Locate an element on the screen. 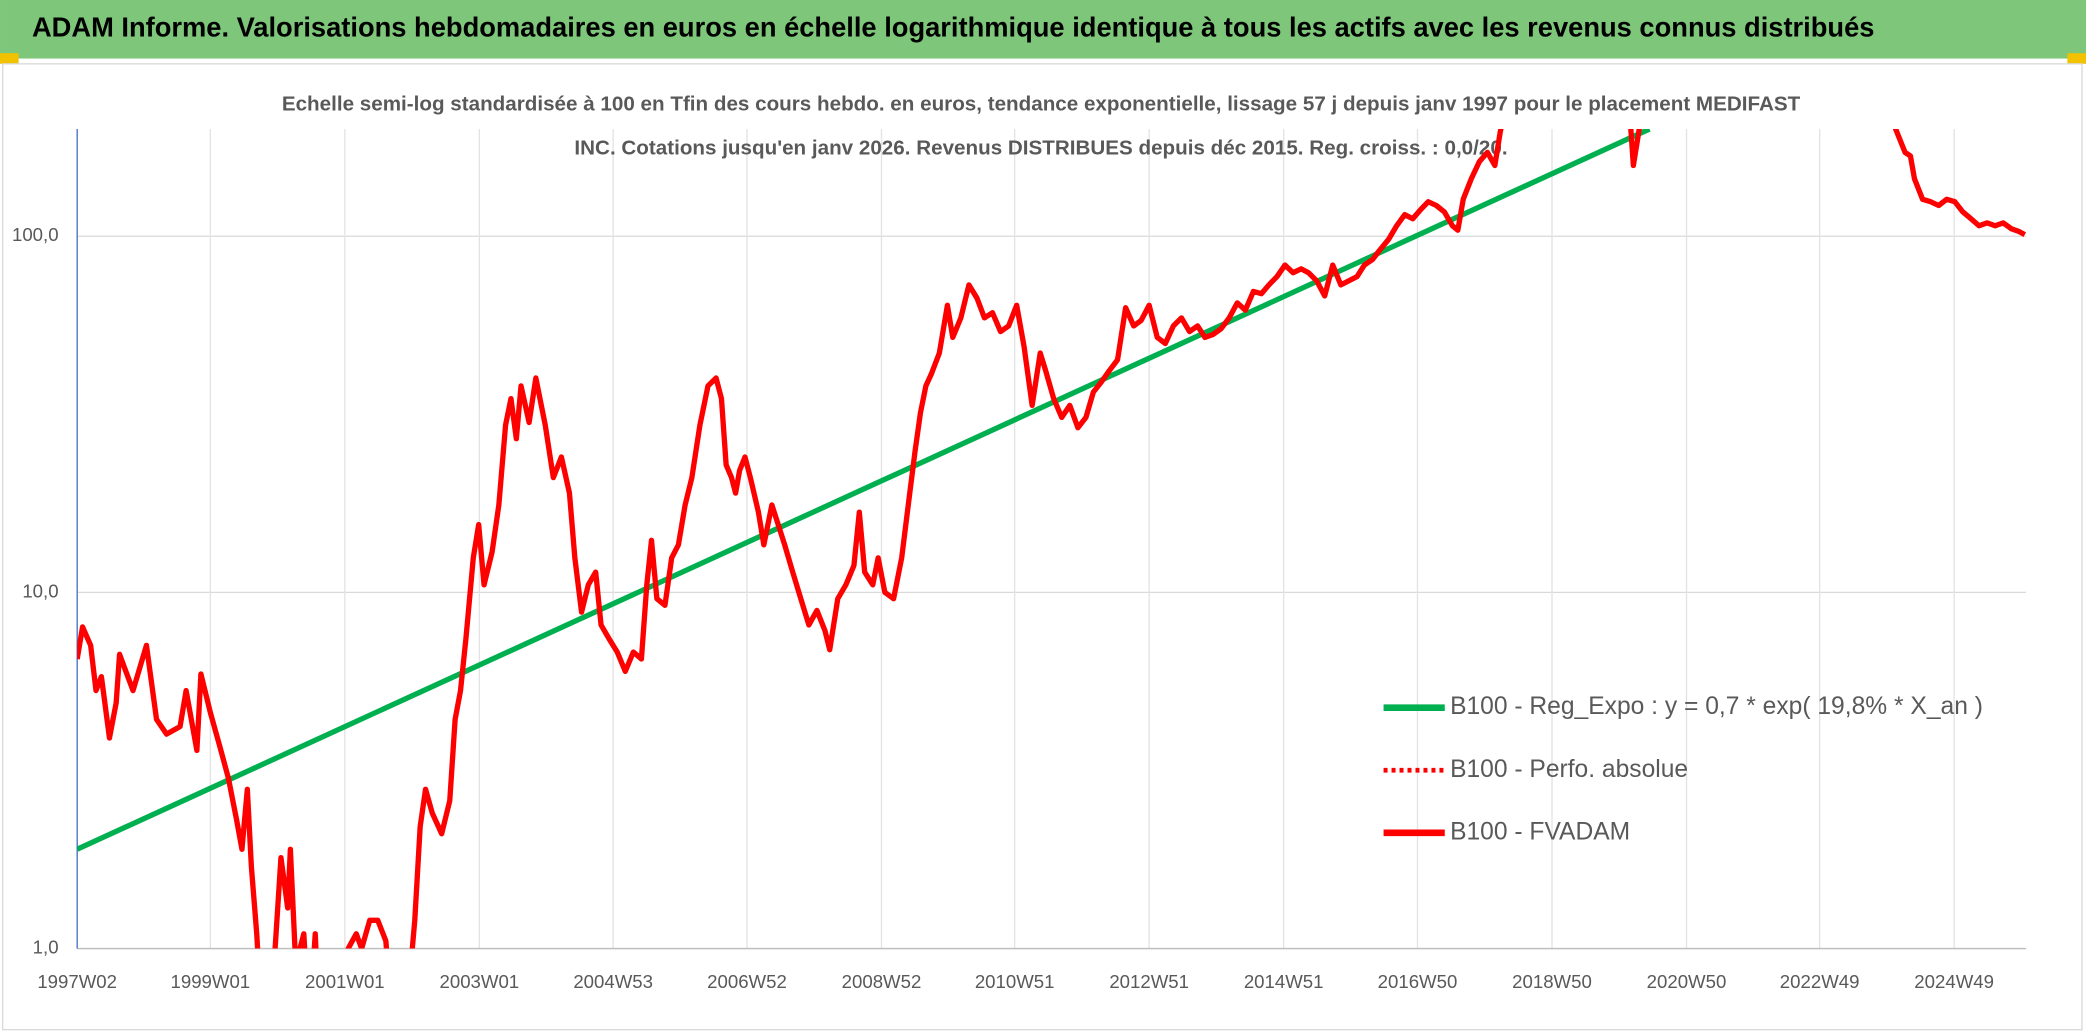  legend-label: B100 - Perfo. absolue is located at coordinates (1569, 769).